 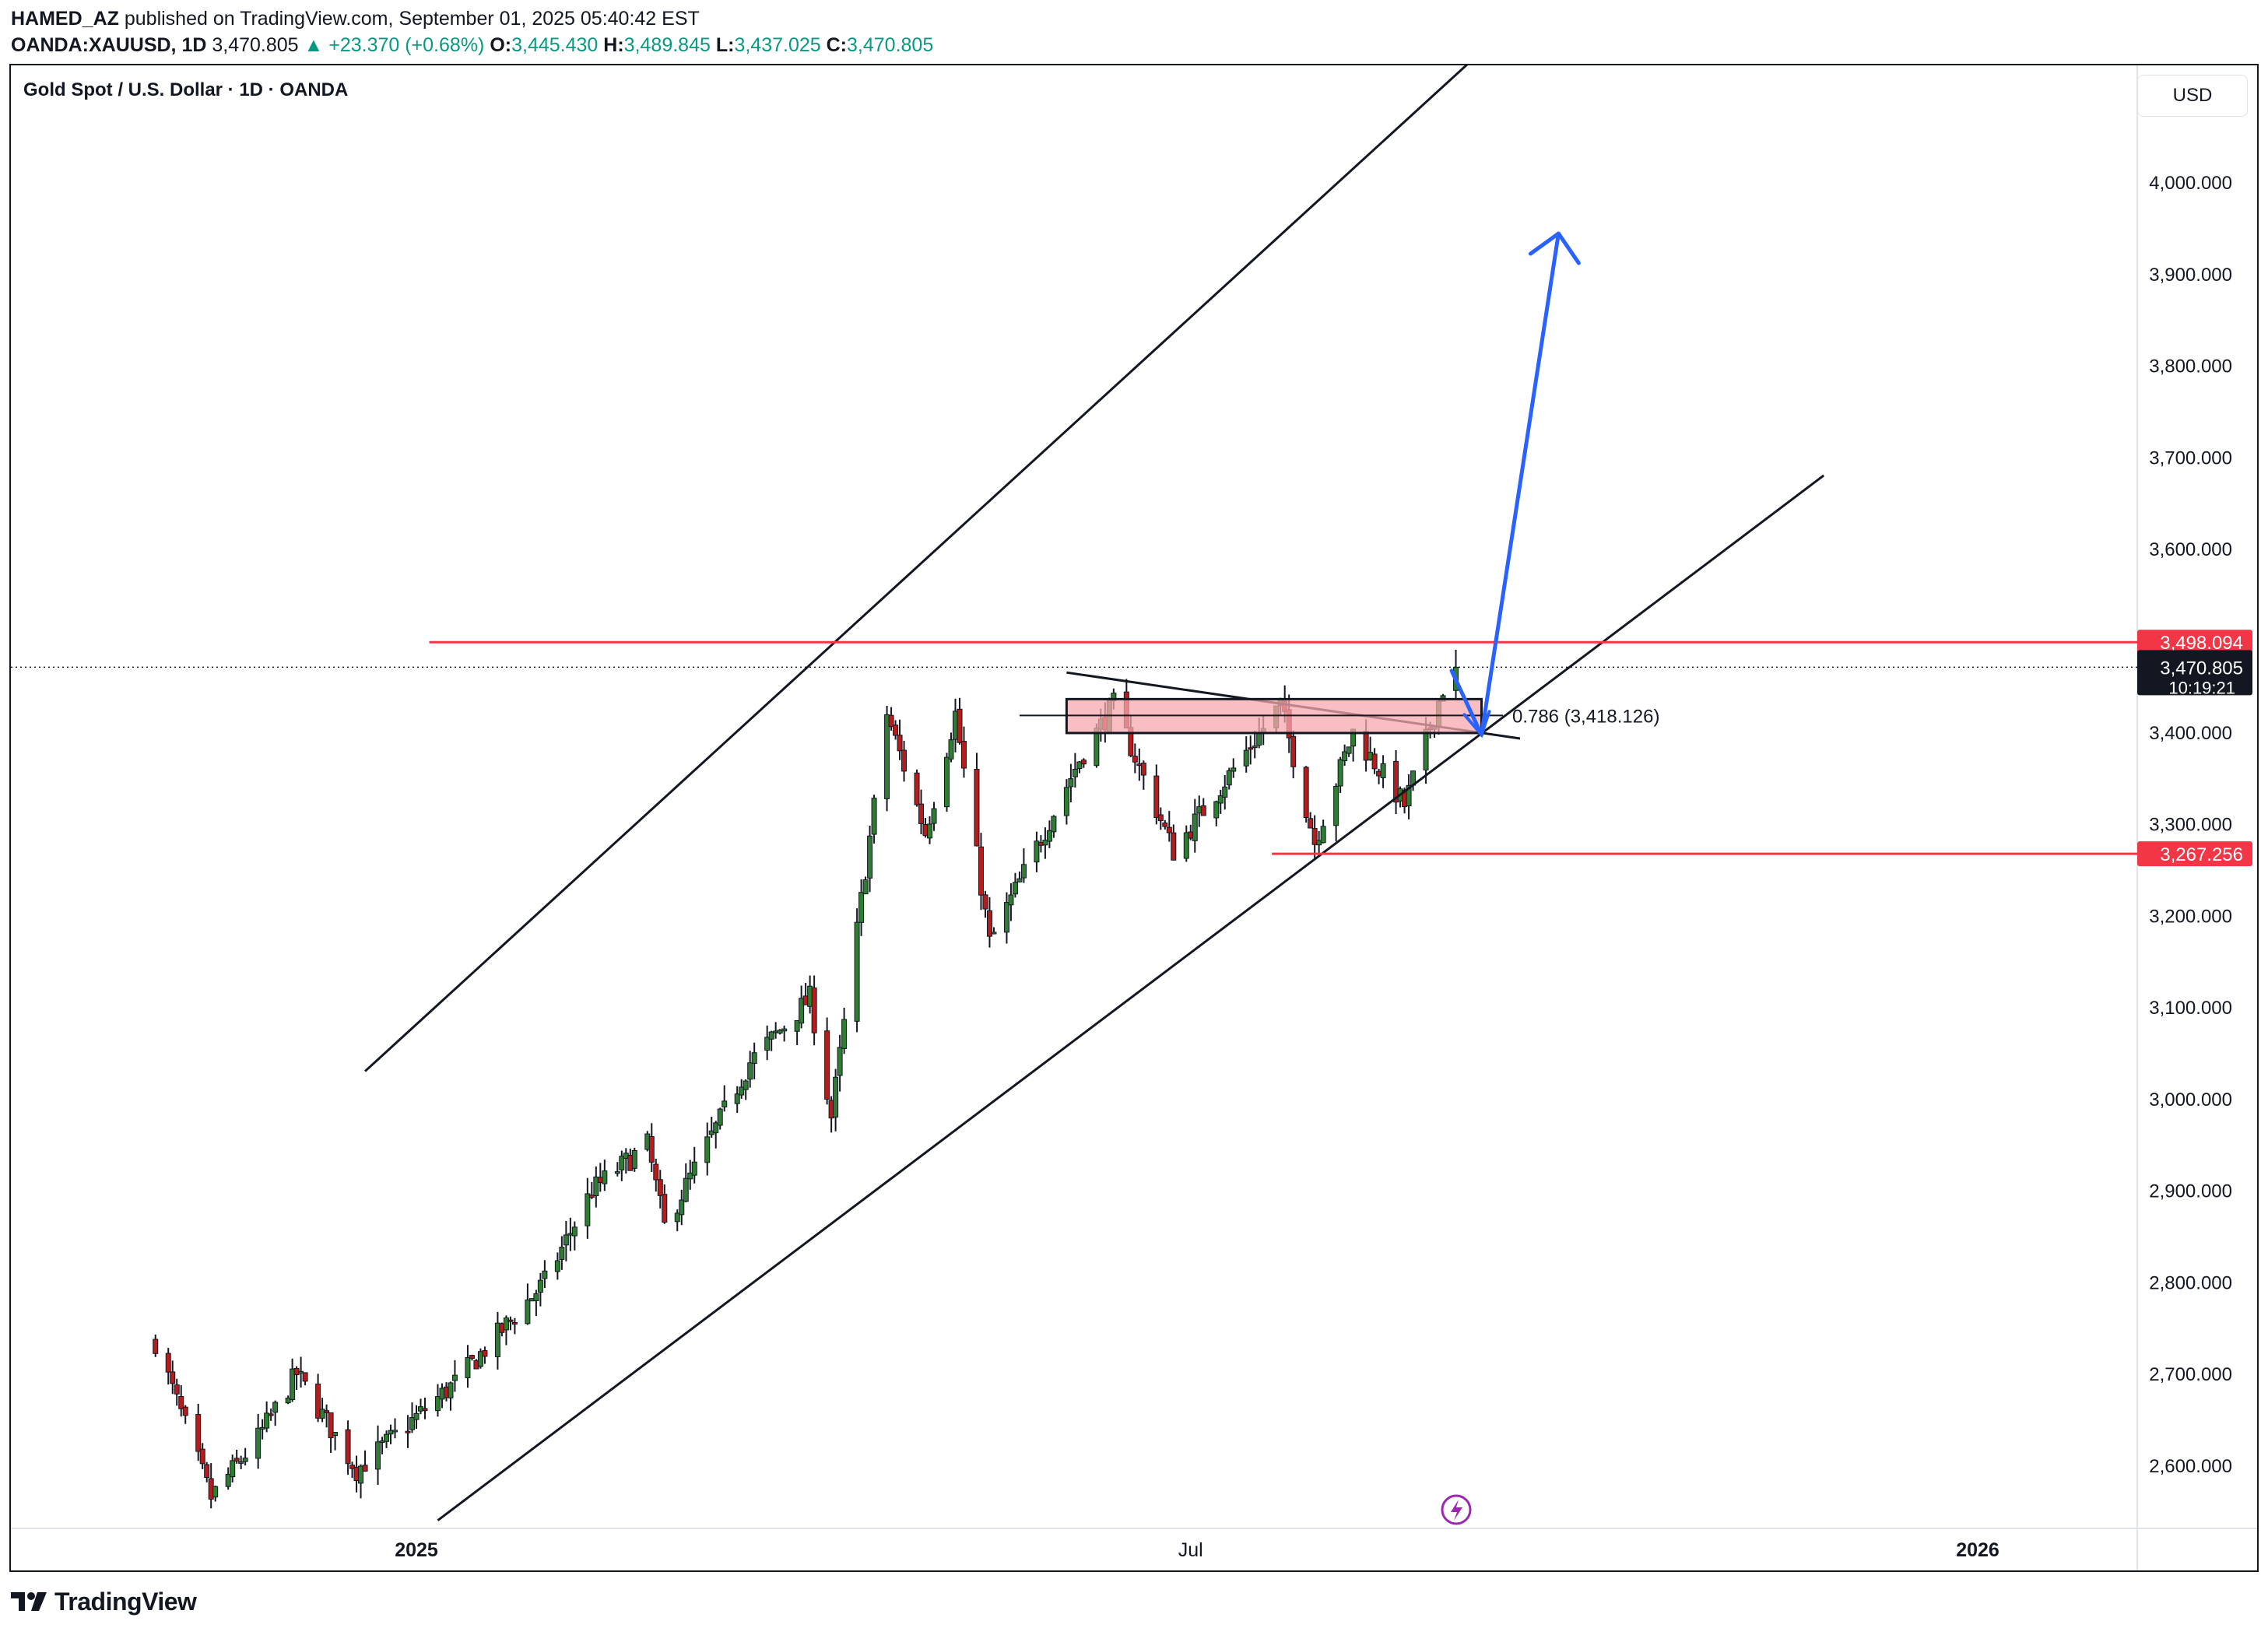 I want to click on open-label: O:, so click(x=501, y=45).